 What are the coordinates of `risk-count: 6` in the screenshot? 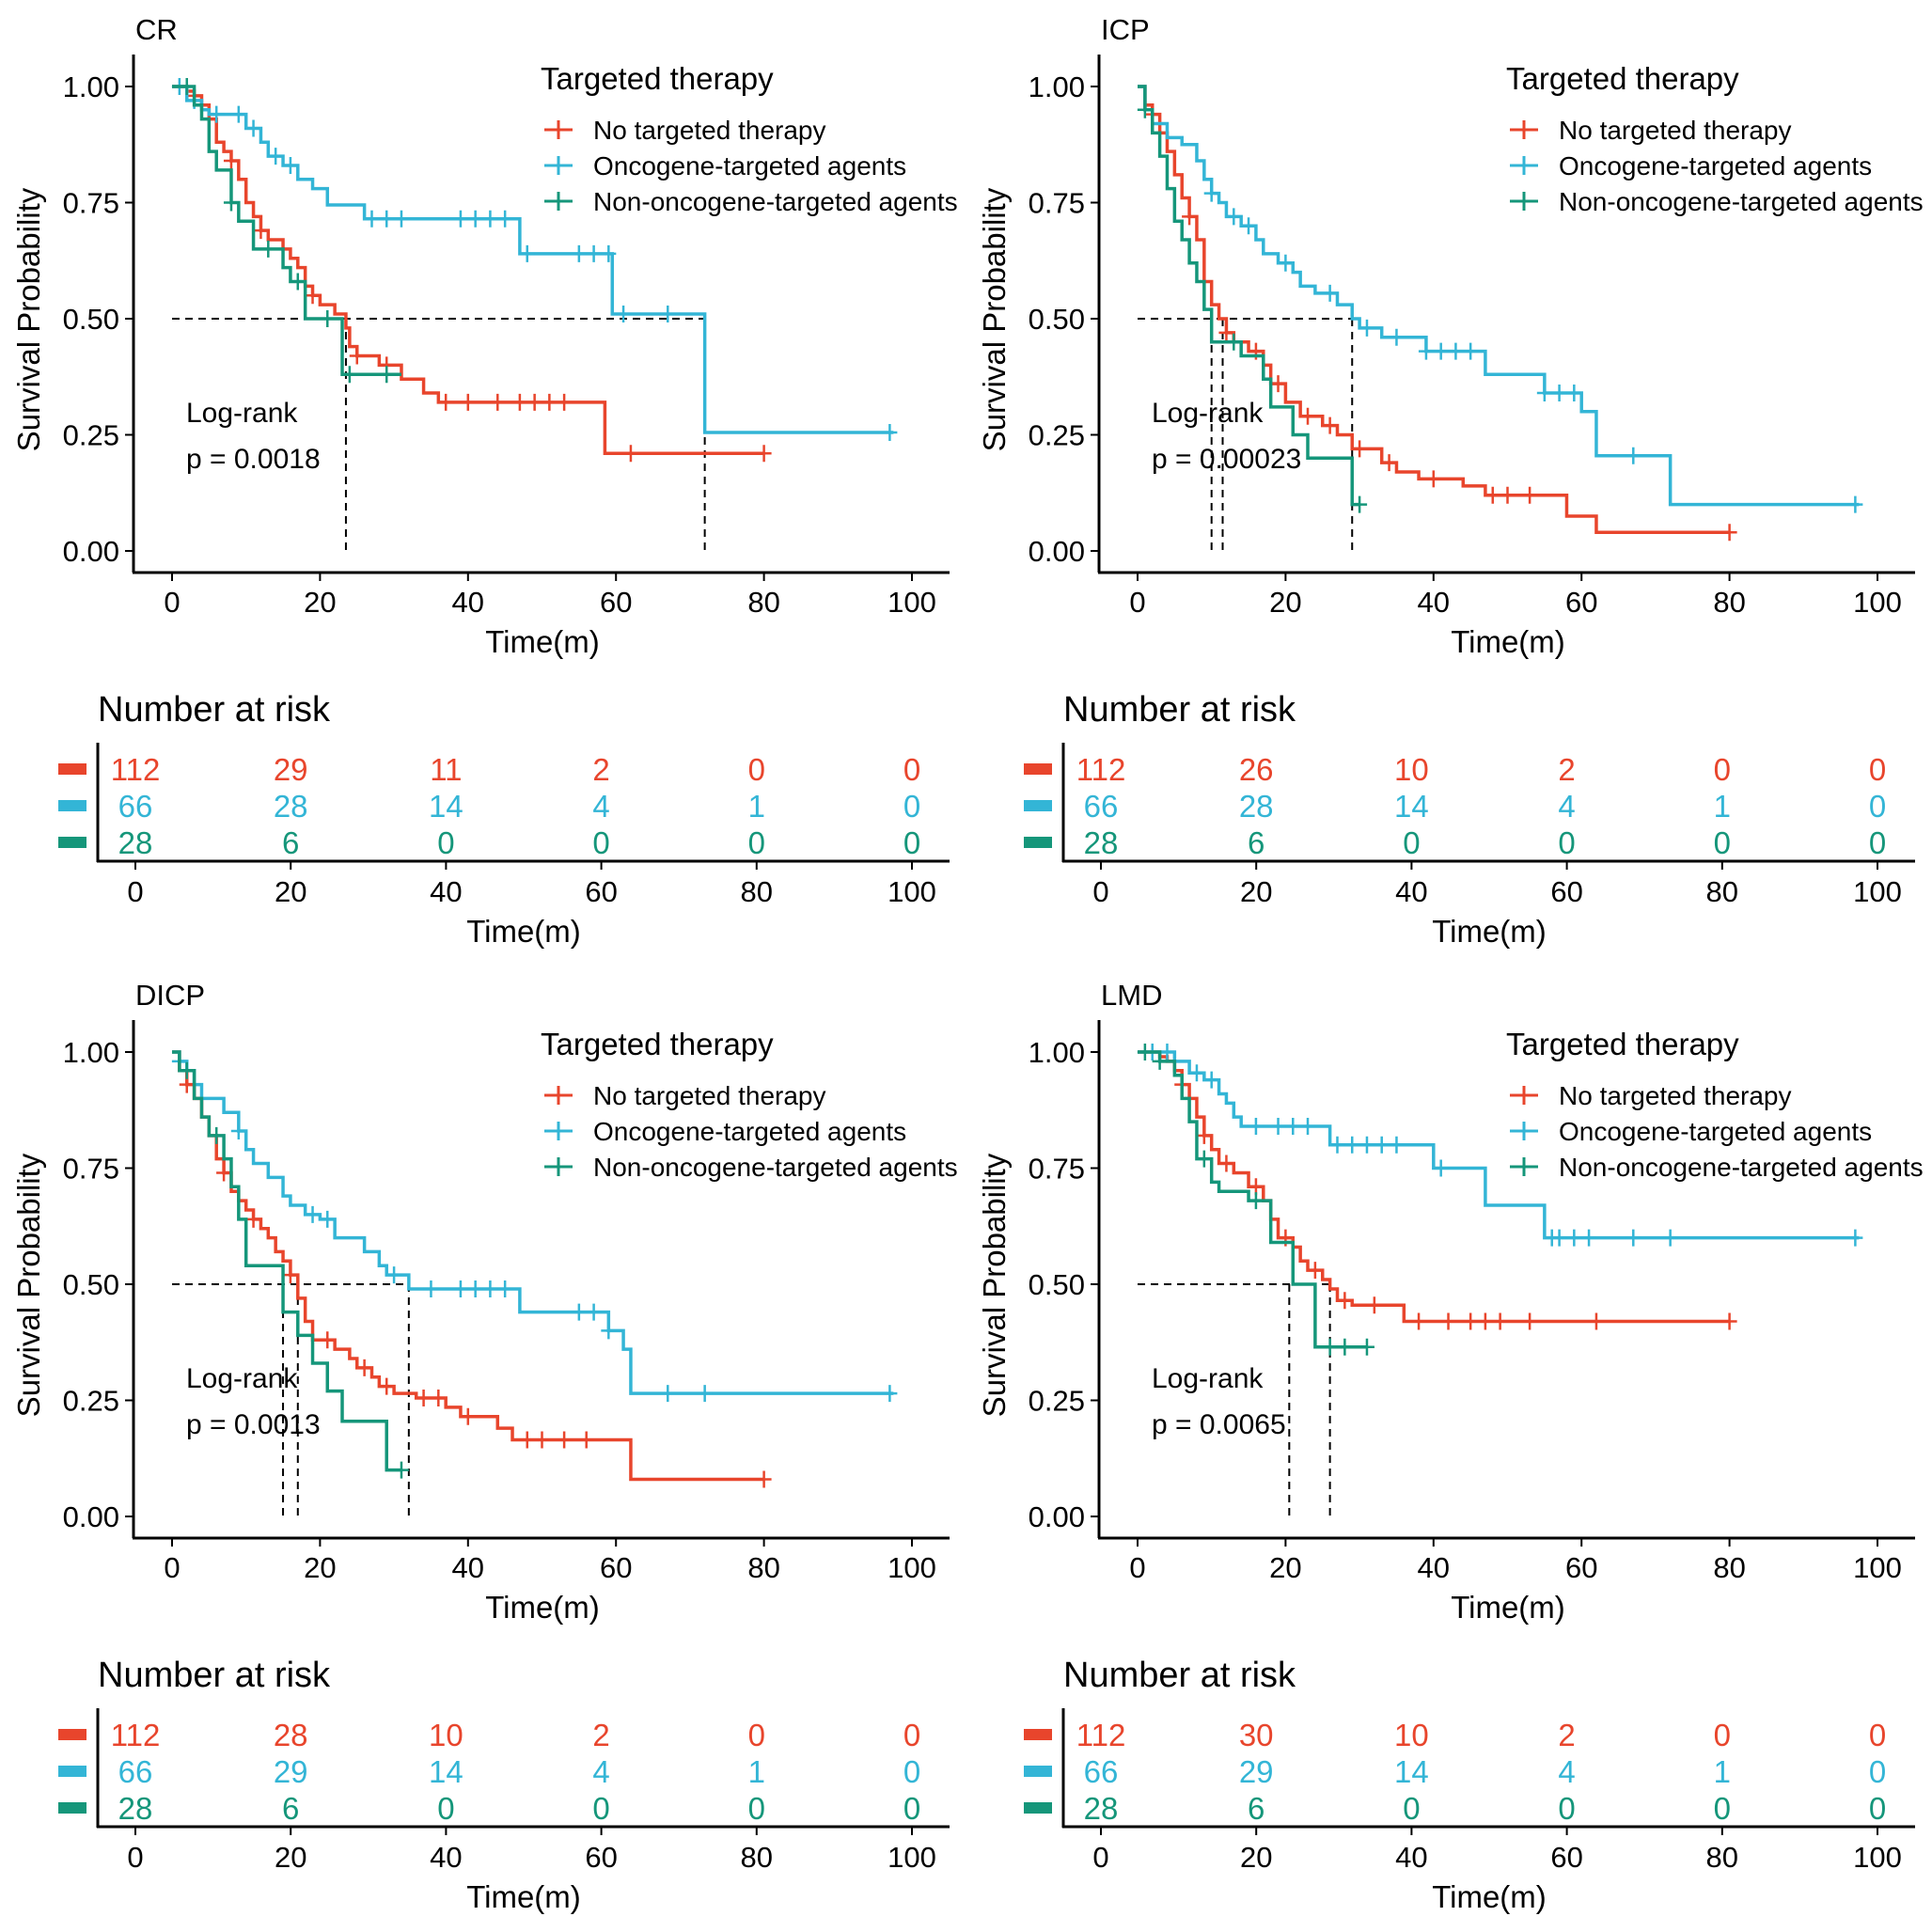 It's located at (290, 1809).